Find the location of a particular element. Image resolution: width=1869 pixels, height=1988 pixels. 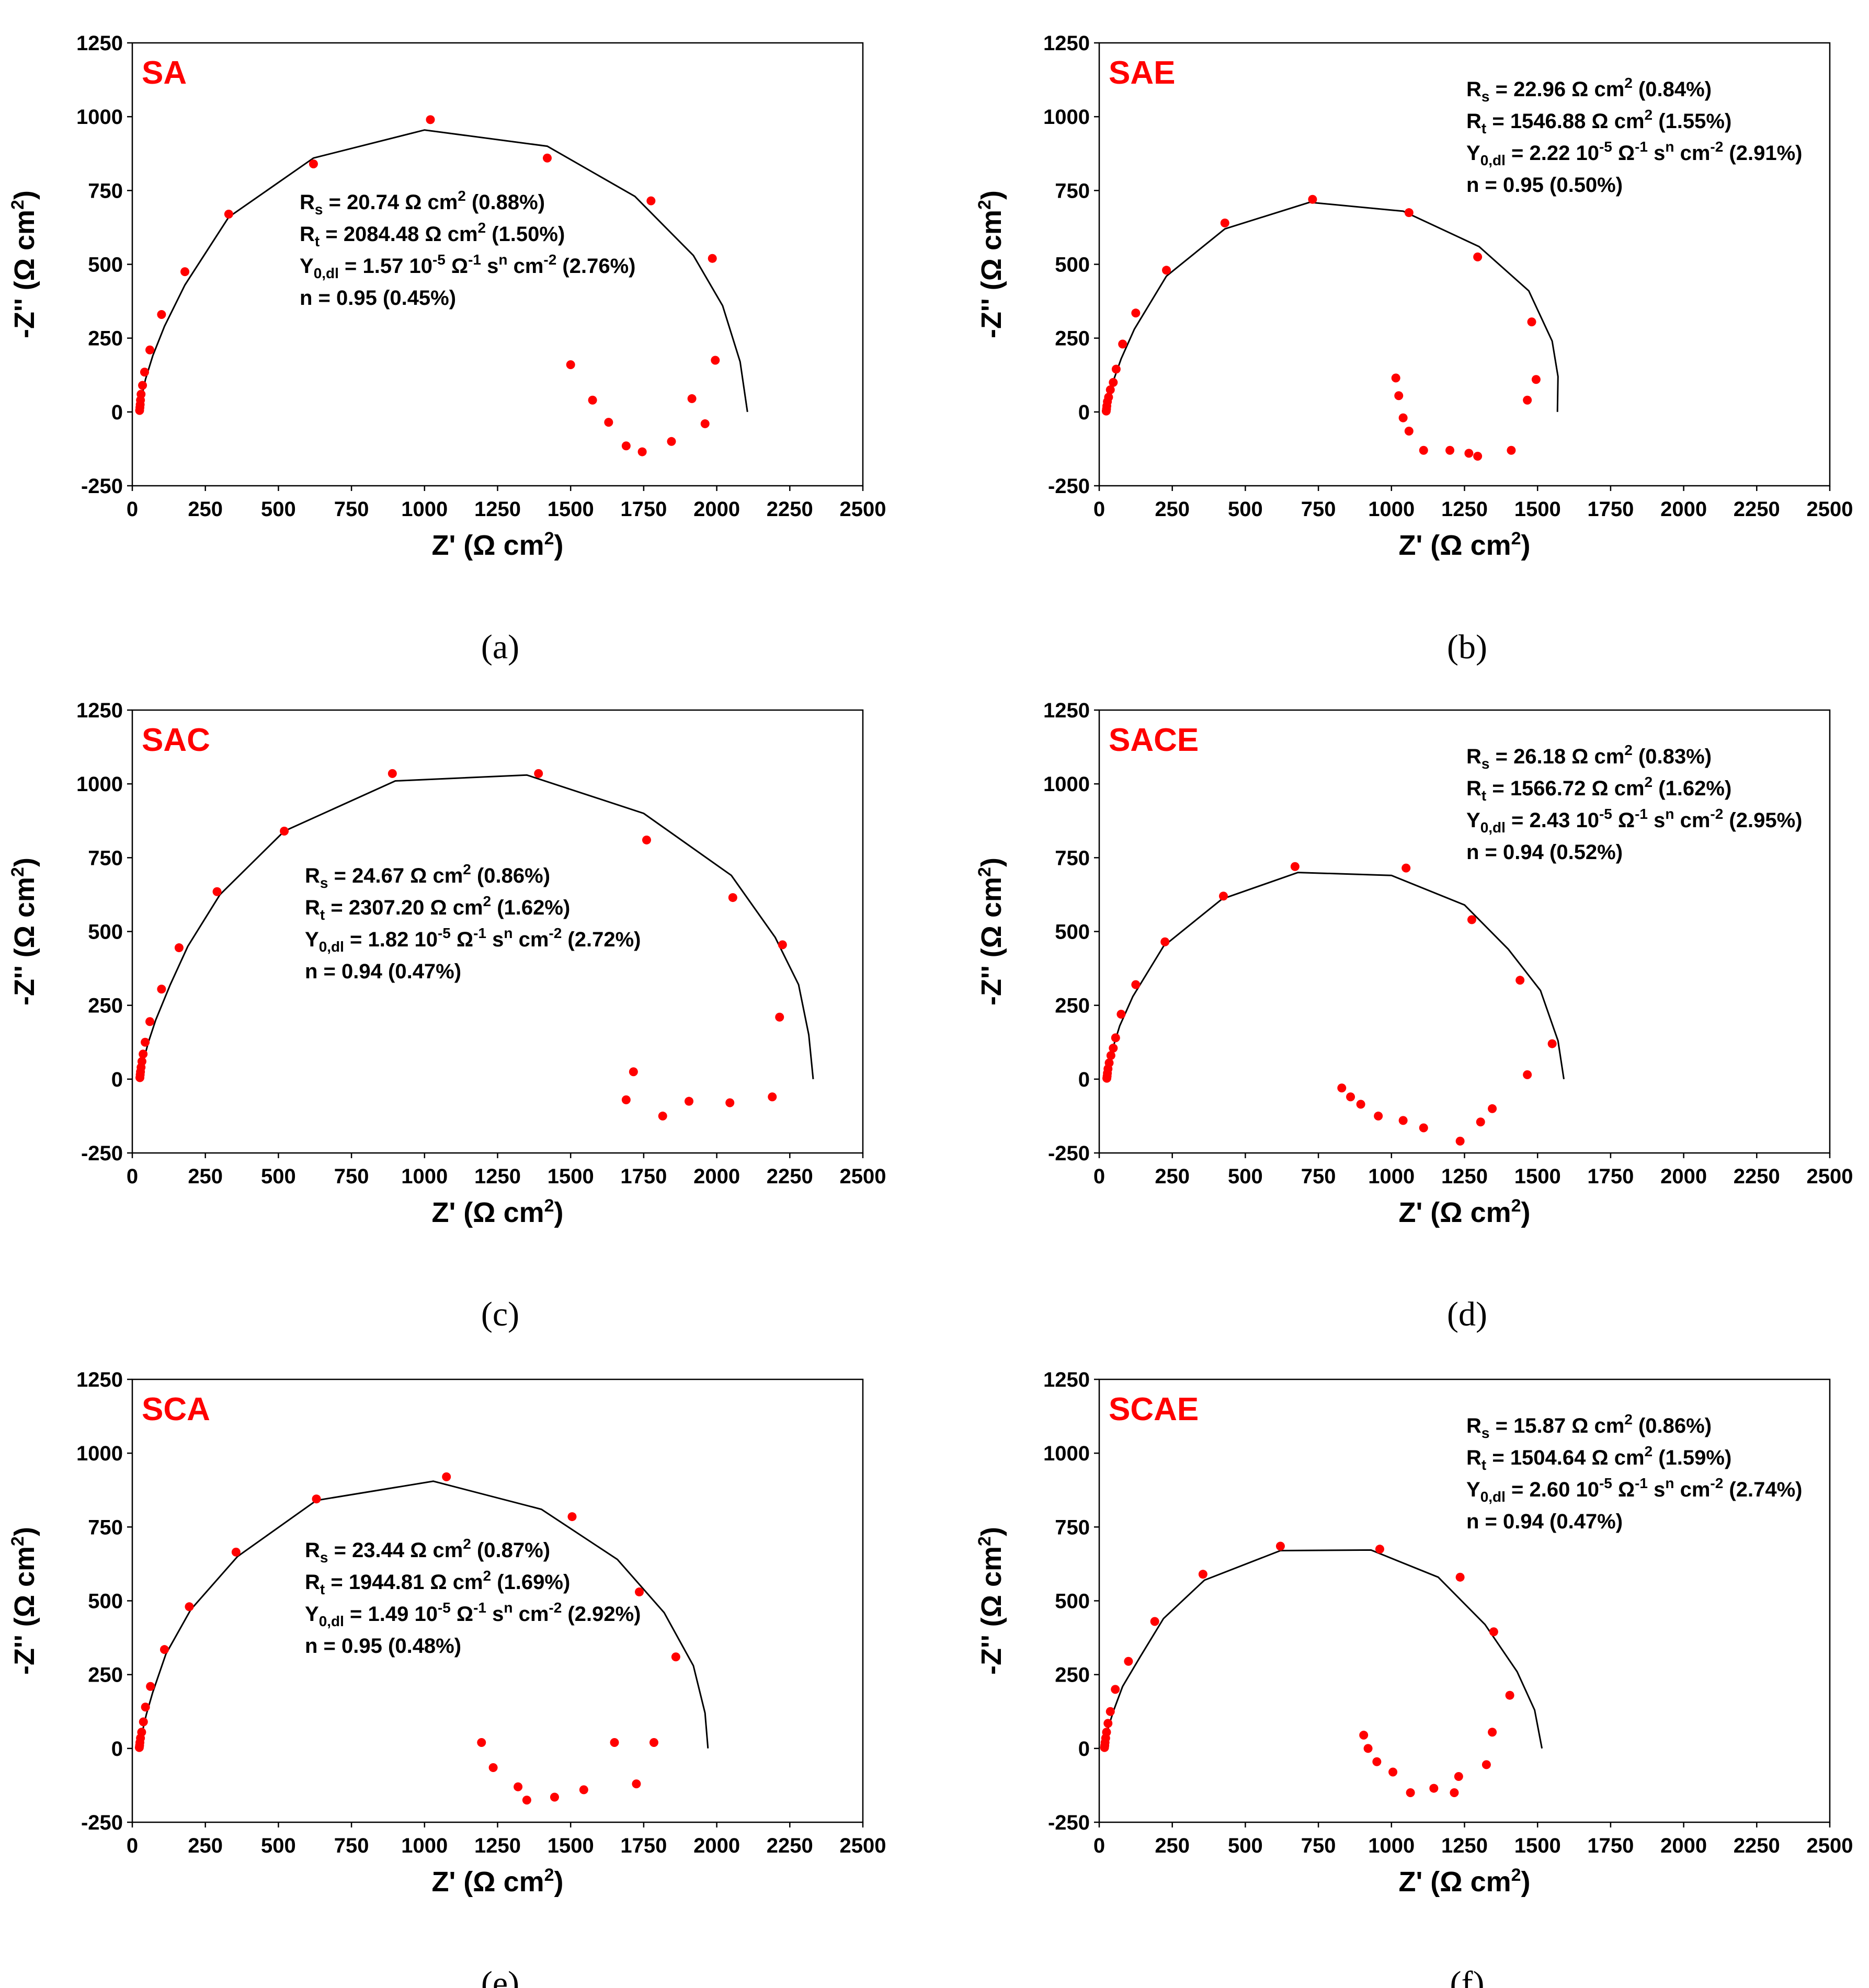

plot-area is located at coordinates (497, 1600).